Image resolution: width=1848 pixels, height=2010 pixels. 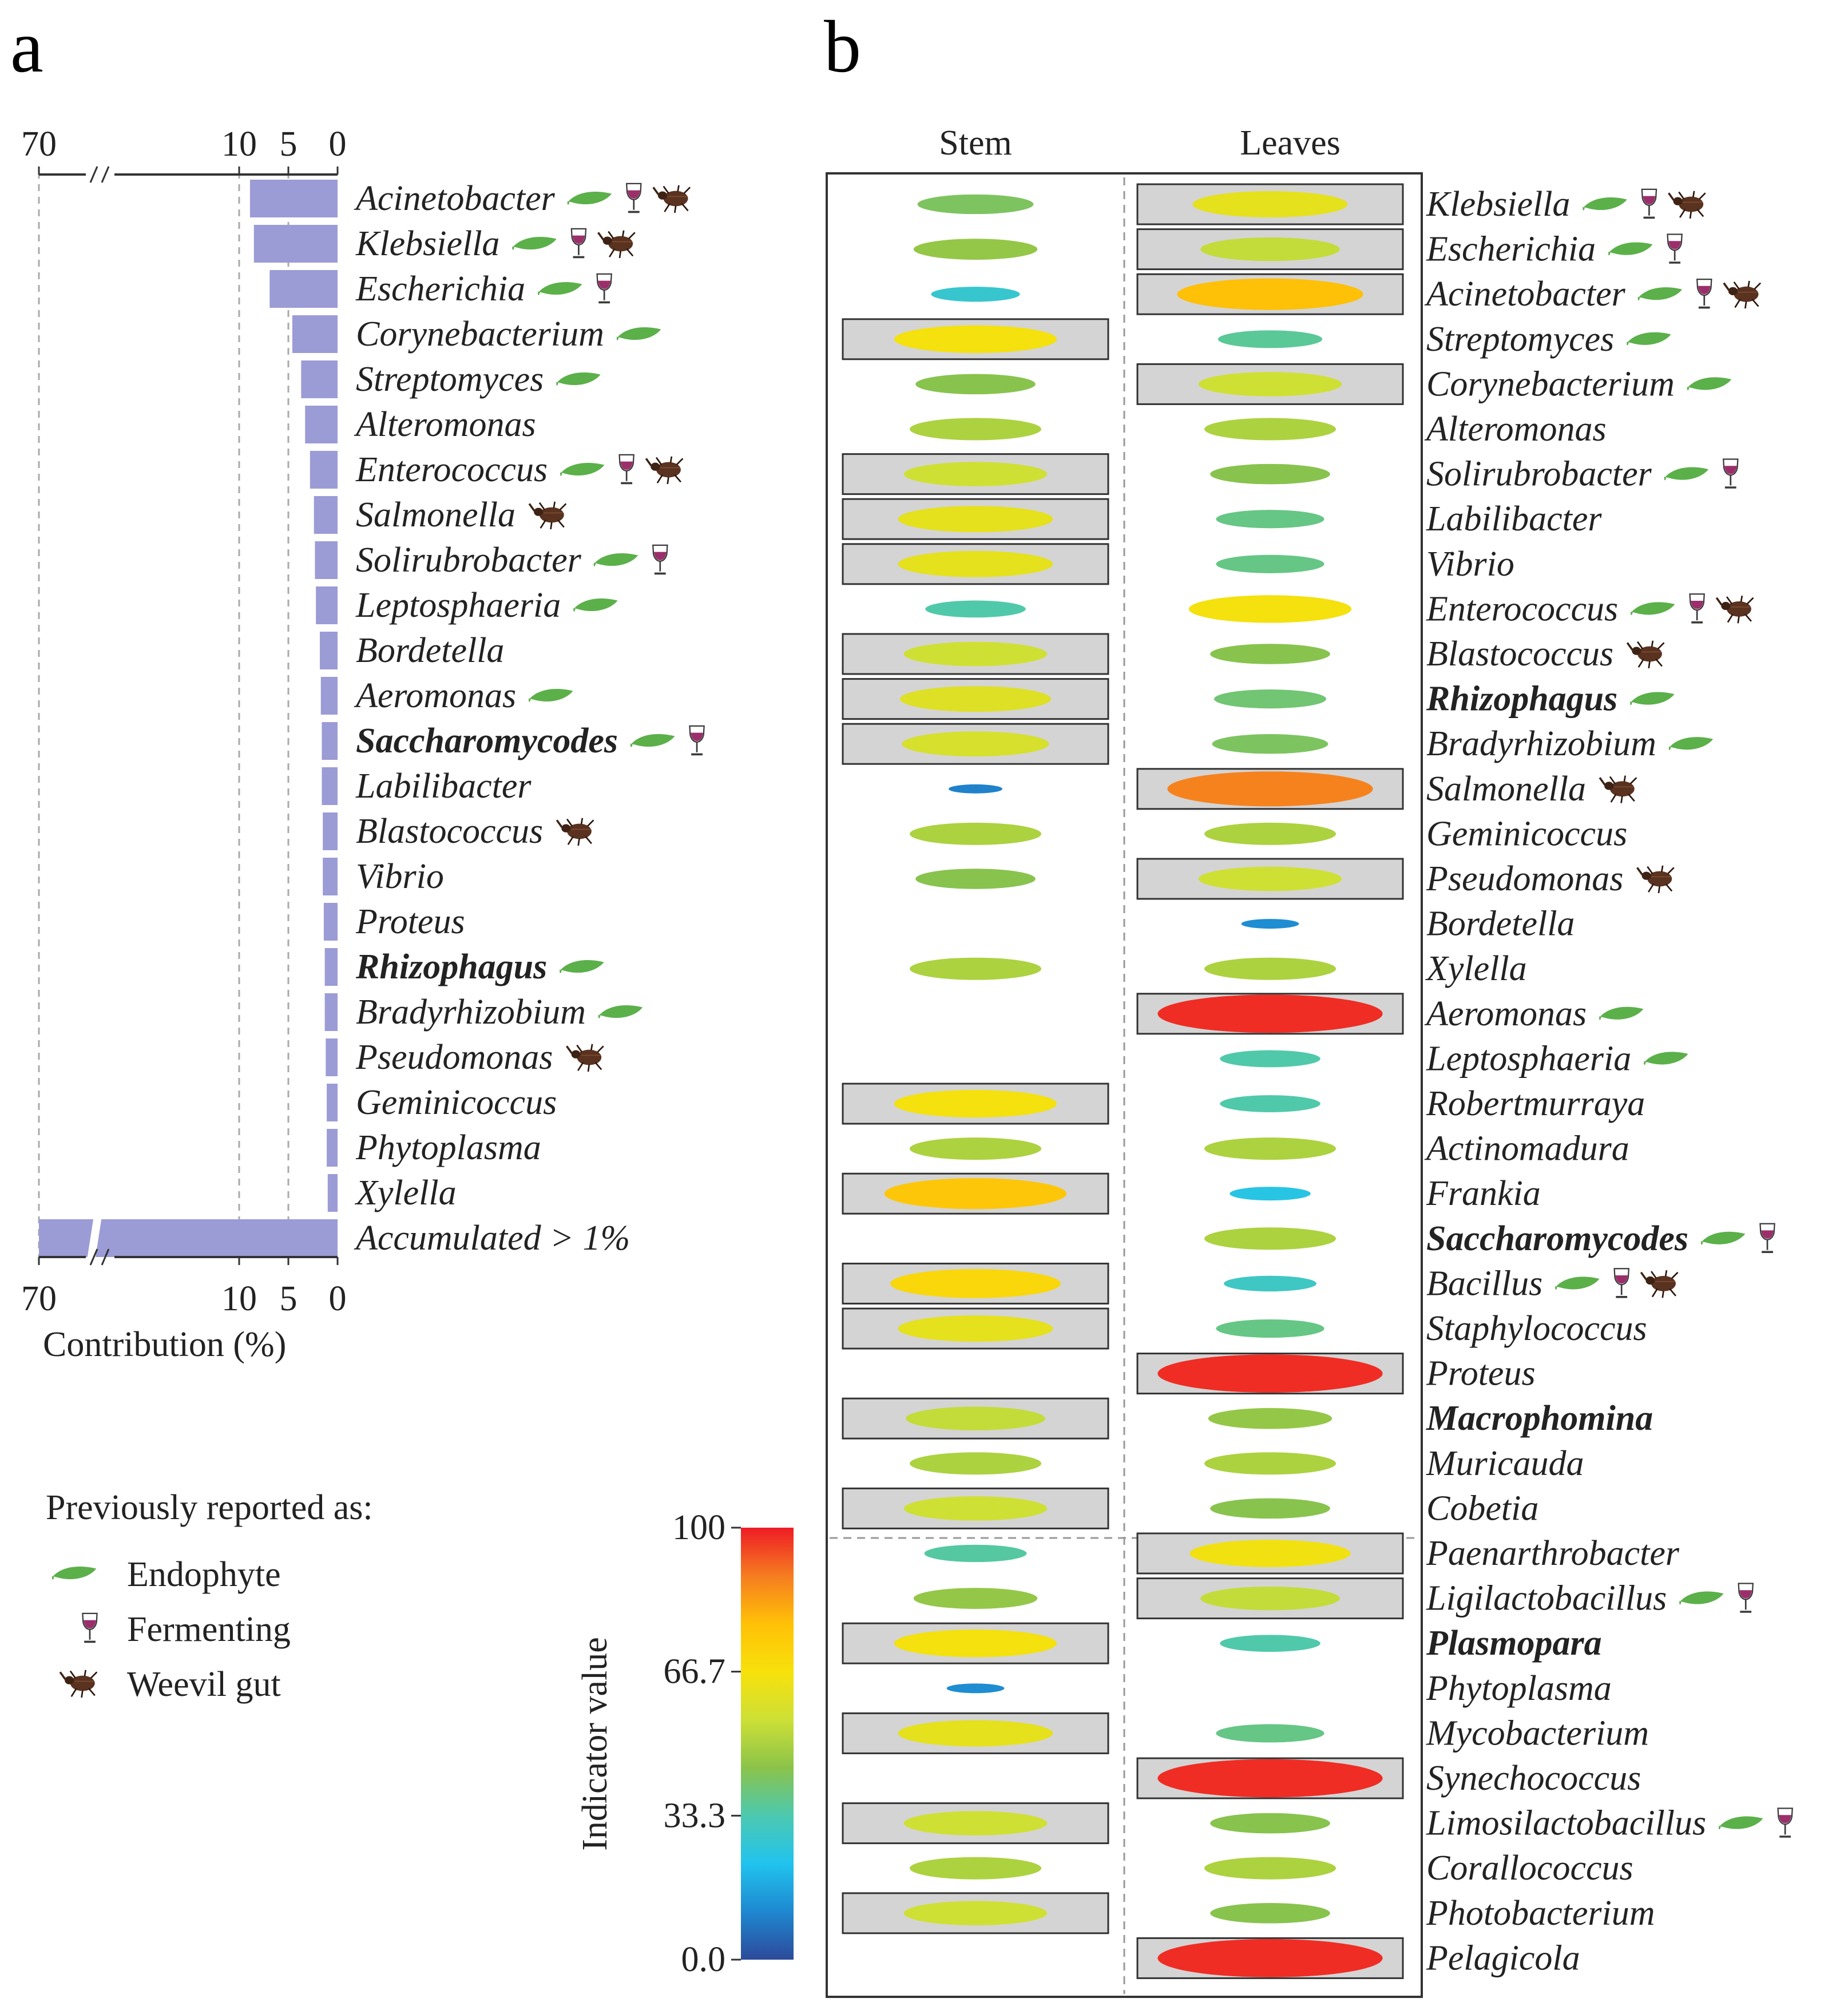 I want to click on row-label: Klebsiella, so click(x=1498, y=204).